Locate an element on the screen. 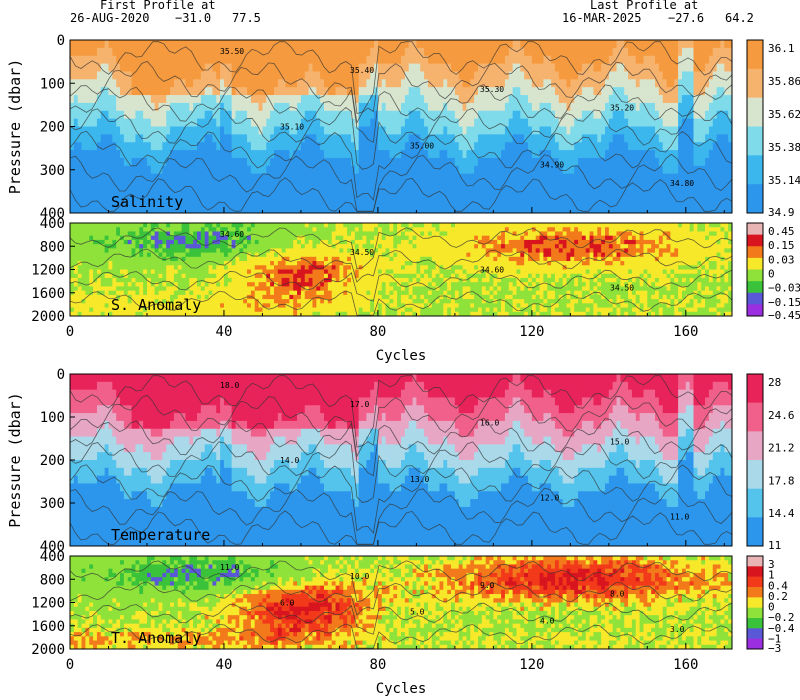  colorbar-label: 35.38 is located at coordinates (784, 147).